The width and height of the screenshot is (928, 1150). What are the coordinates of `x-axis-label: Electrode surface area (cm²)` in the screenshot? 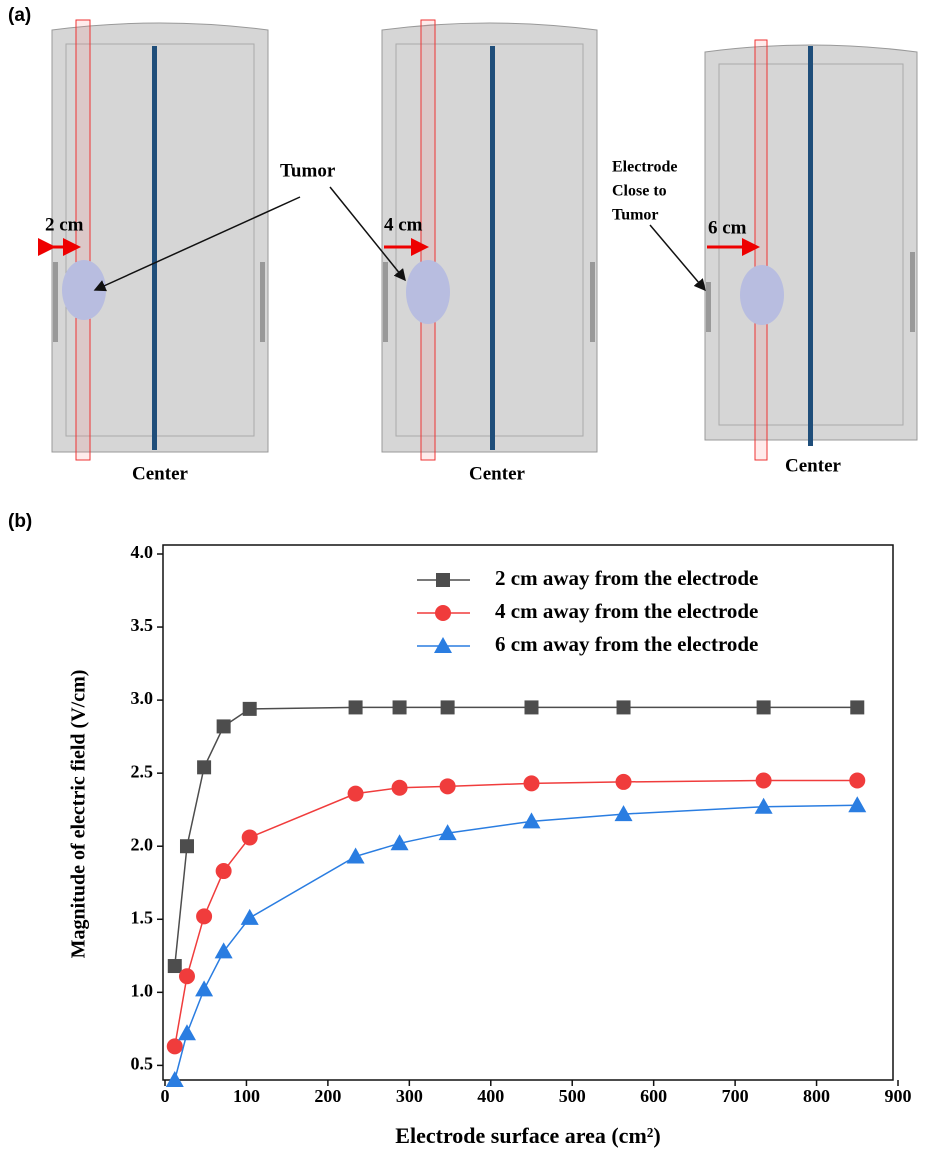 It's located at (527, 1135).